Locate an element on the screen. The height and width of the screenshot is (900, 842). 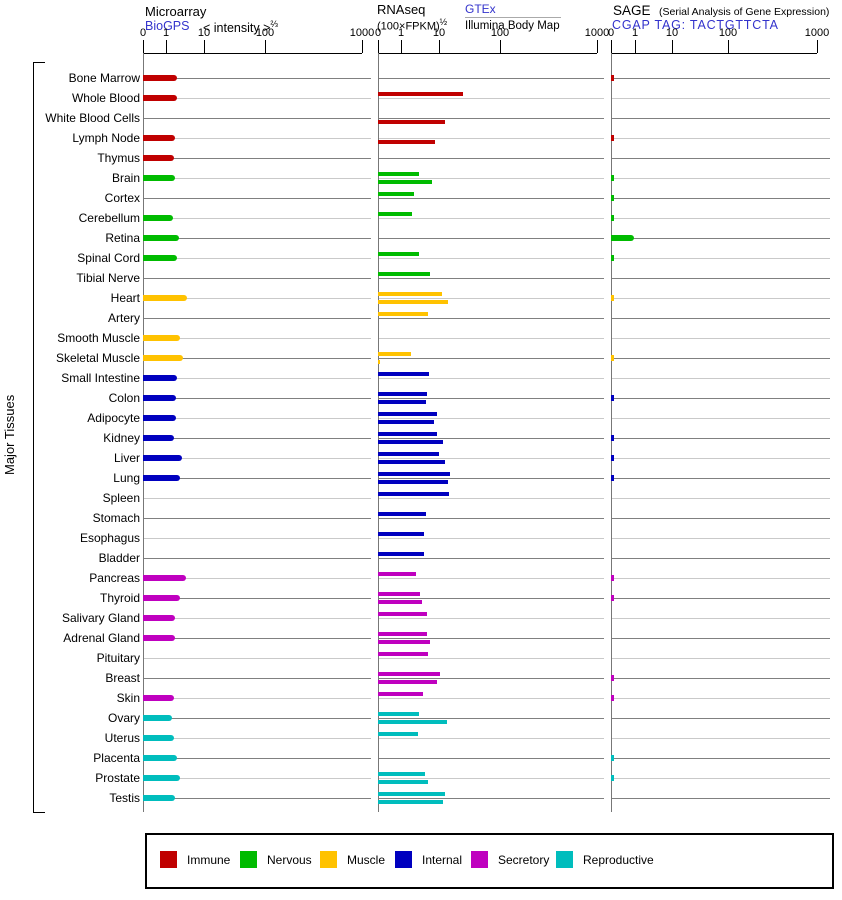
cgap-tag-link: CGAP TAG: TACTGTTCTA is located at coordinates (695, 25).